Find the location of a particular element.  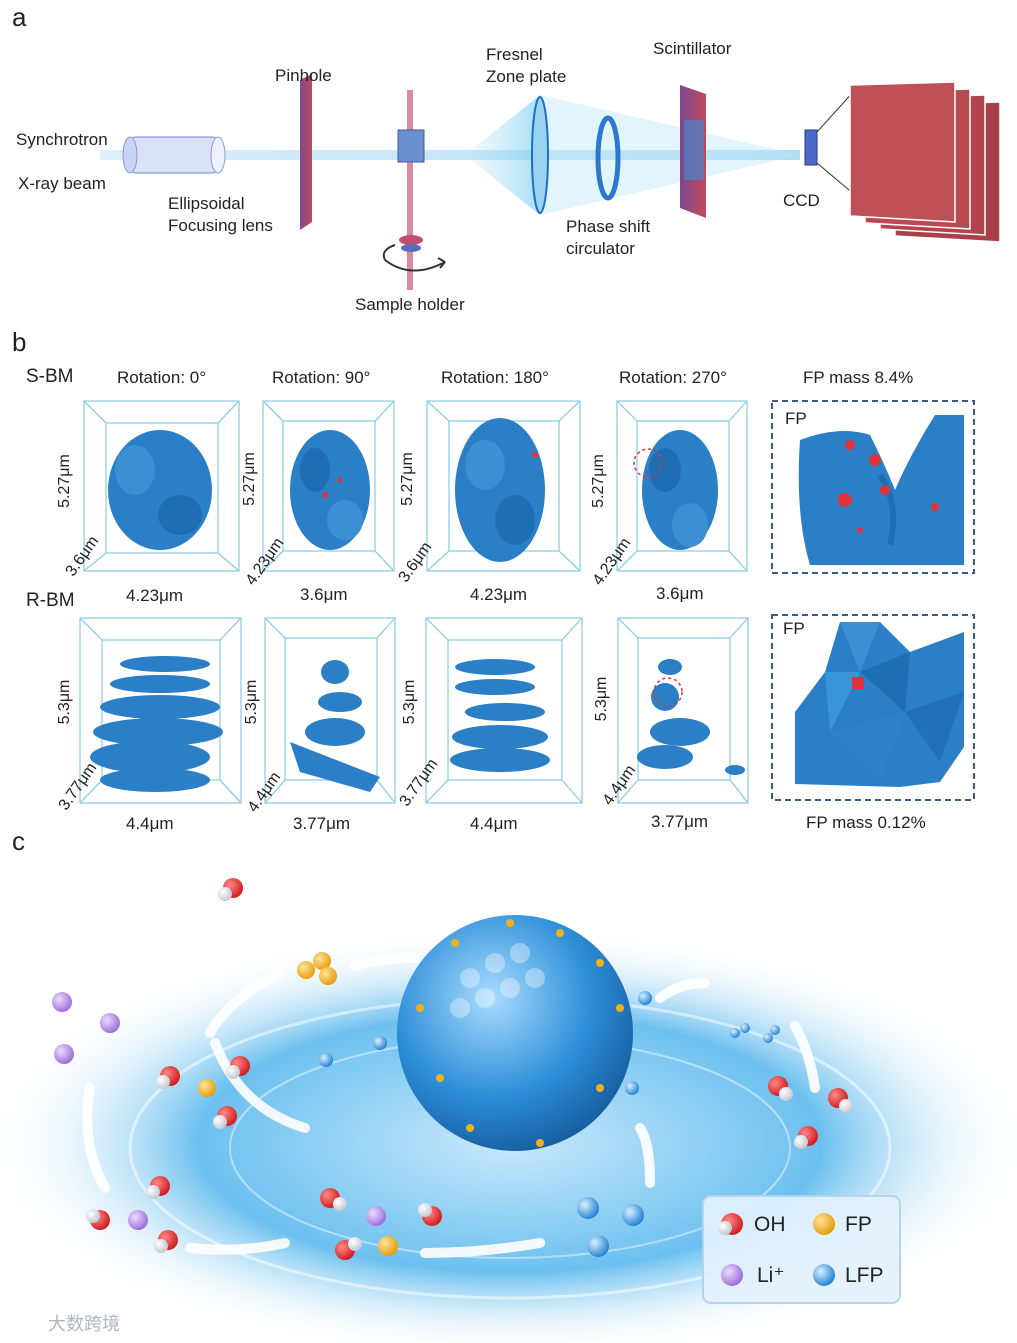

sbm-height-2: 5.27μm is located at coordinates (407, 479).